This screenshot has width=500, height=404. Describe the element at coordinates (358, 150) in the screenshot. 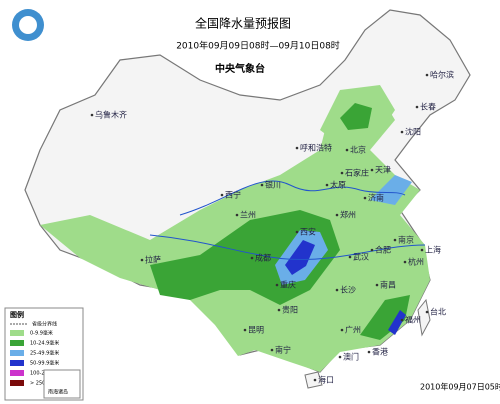

I see `city-label: 北京` at that location.